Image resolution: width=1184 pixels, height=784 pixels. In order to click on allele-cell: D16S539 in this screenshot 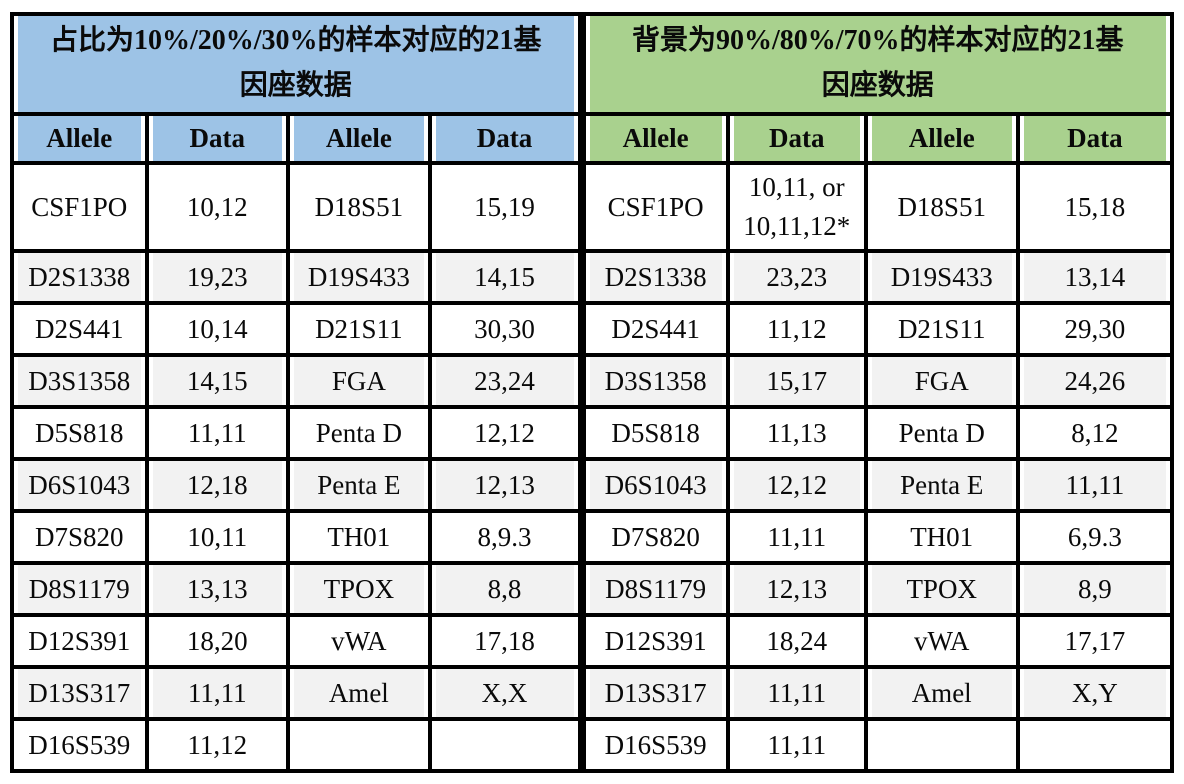, I will do `click(653, 745)`.